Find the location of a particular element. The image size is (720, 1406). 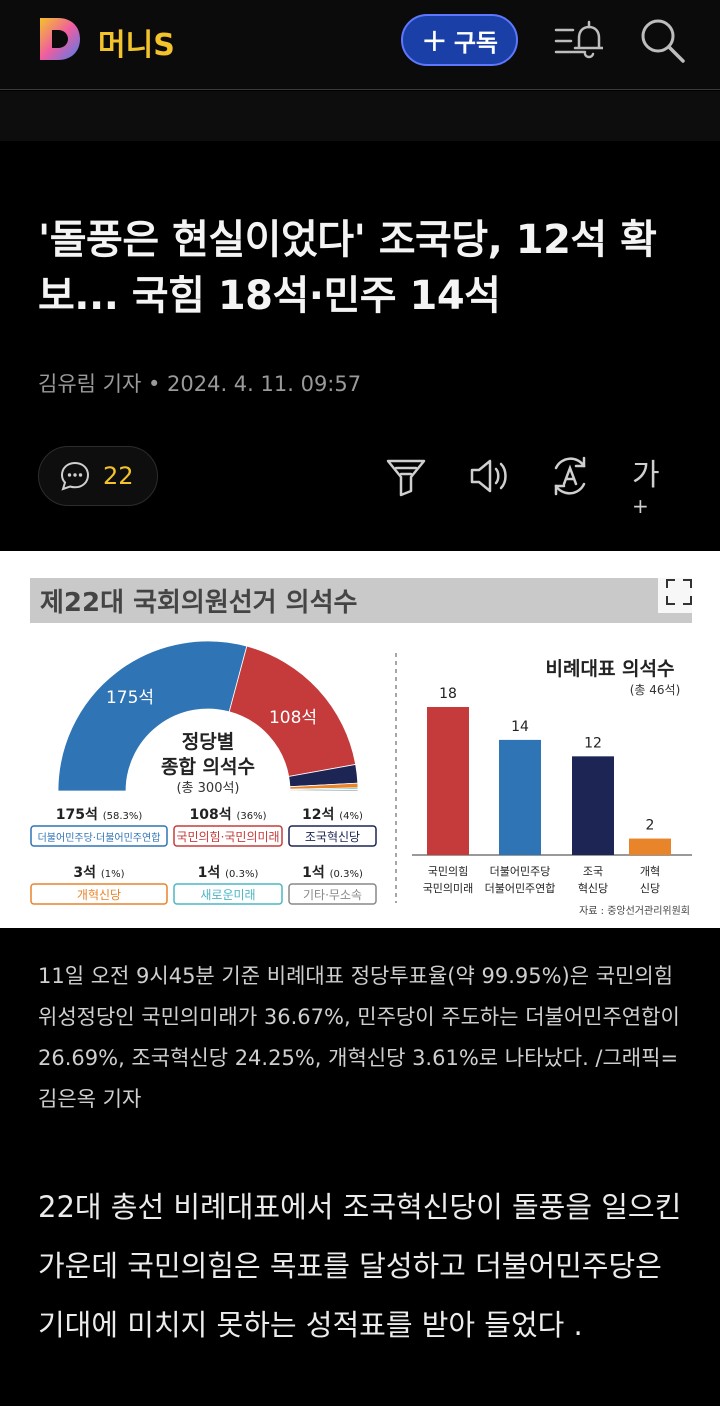

legend-party-name: 조국혁신당 is located at coordinates (332, 837).